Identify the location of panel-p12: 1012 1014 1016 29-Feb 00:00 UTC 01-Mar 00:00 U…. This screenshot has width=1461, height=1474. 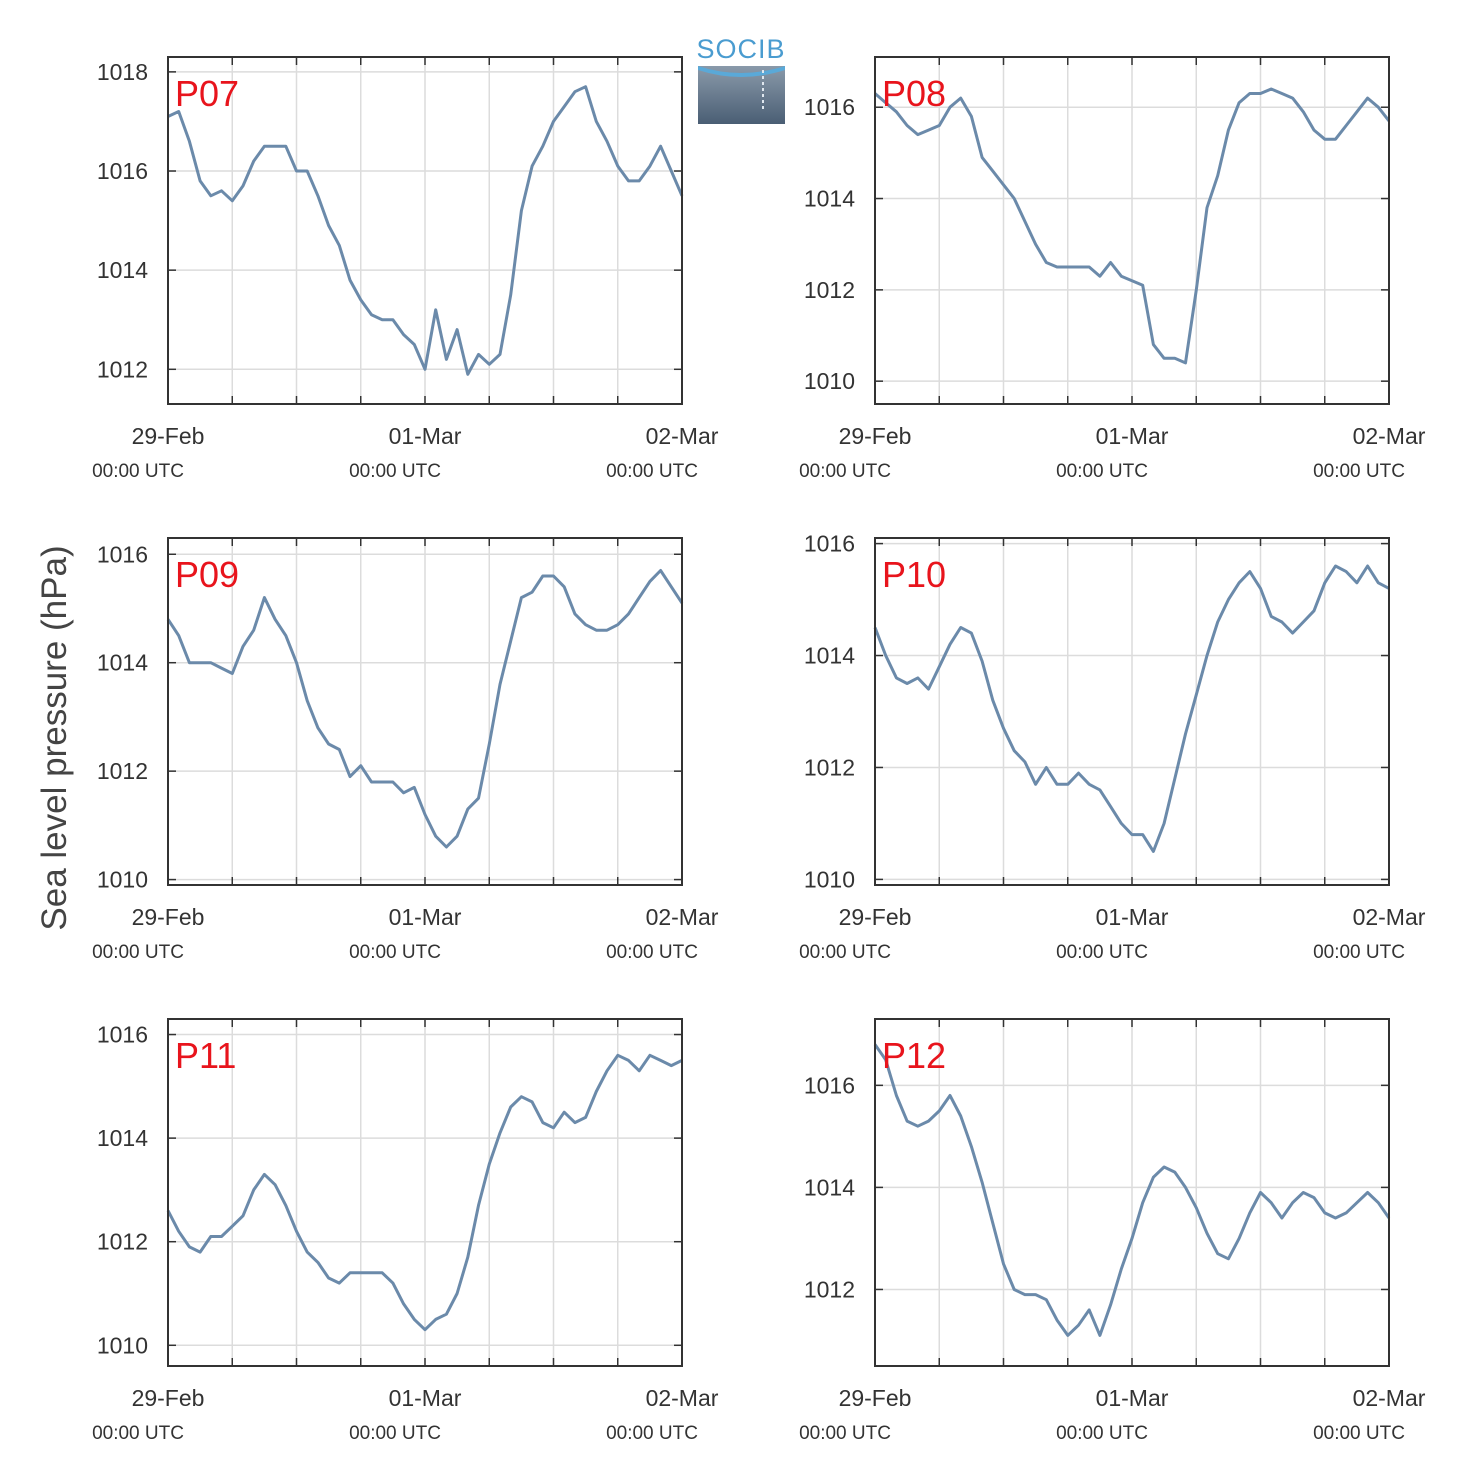
(1112, 1231).